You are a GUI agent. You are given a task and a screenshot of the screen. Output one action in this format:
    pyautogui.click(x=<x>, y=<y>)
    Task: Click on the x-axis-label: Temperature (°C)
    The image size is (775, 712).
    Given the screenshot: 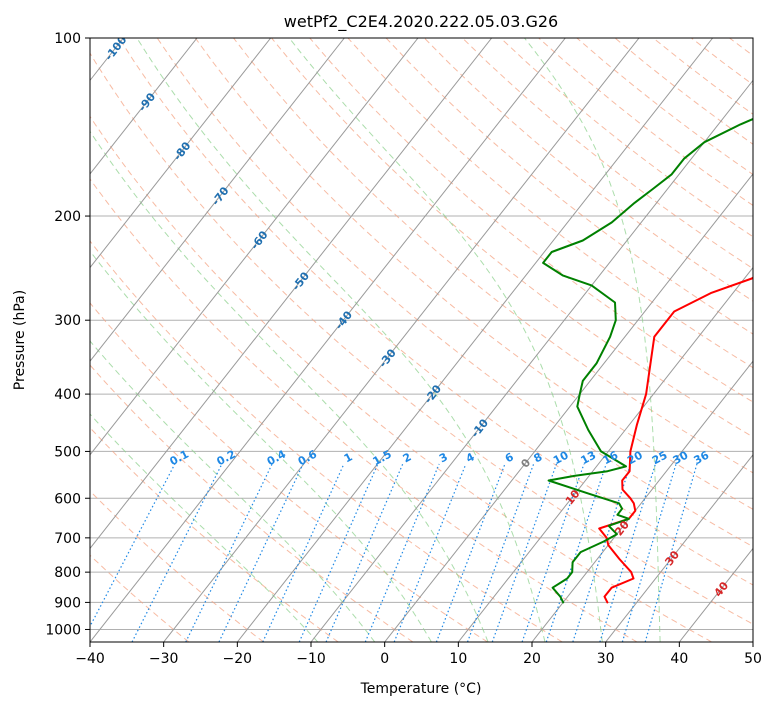 What is the action you would take?
    pyautogui.click(x=421, y=689)
    